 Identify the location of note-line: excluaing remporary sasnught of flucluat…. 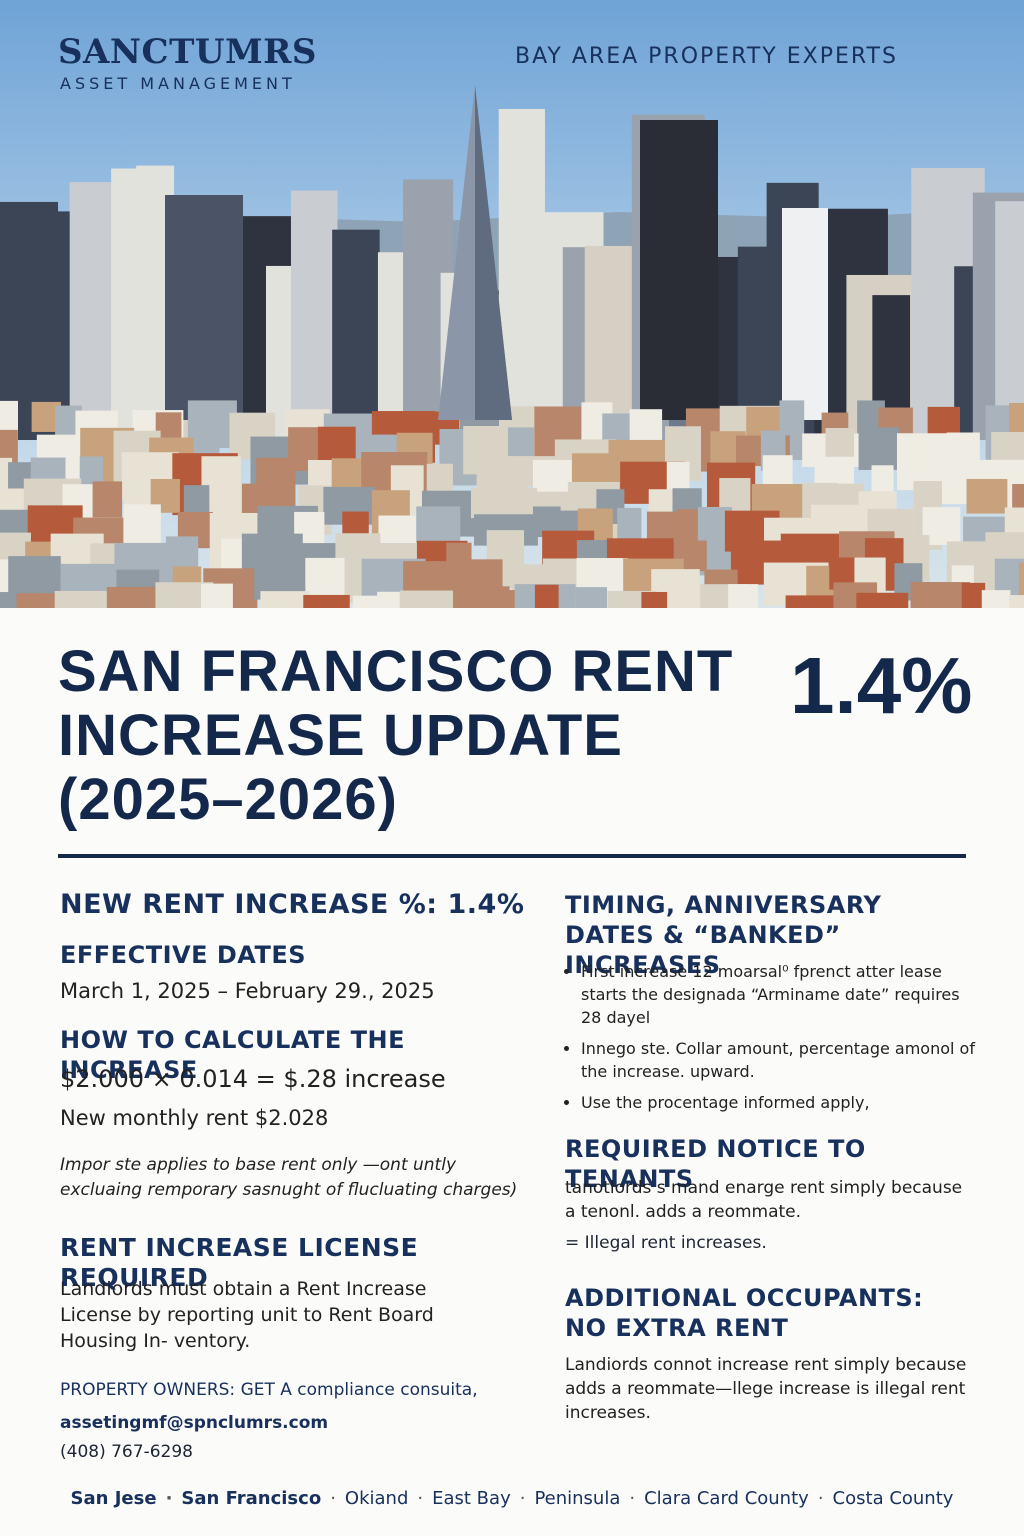
(289, 1190).